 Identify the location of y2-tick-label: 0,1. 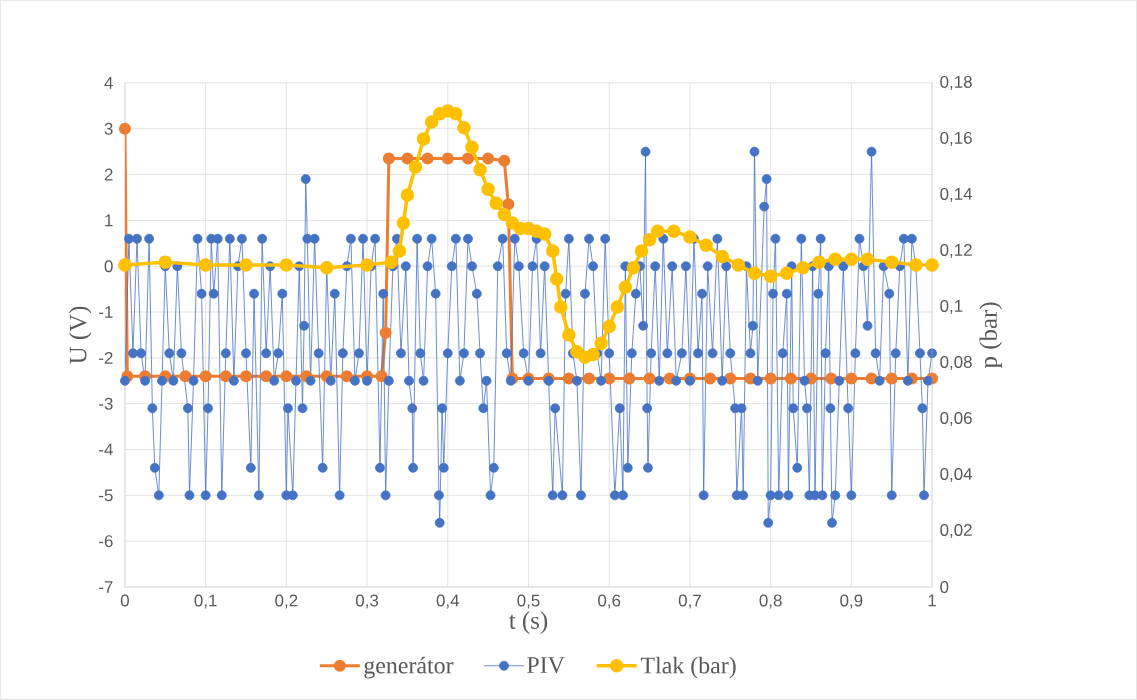
(951, 306).